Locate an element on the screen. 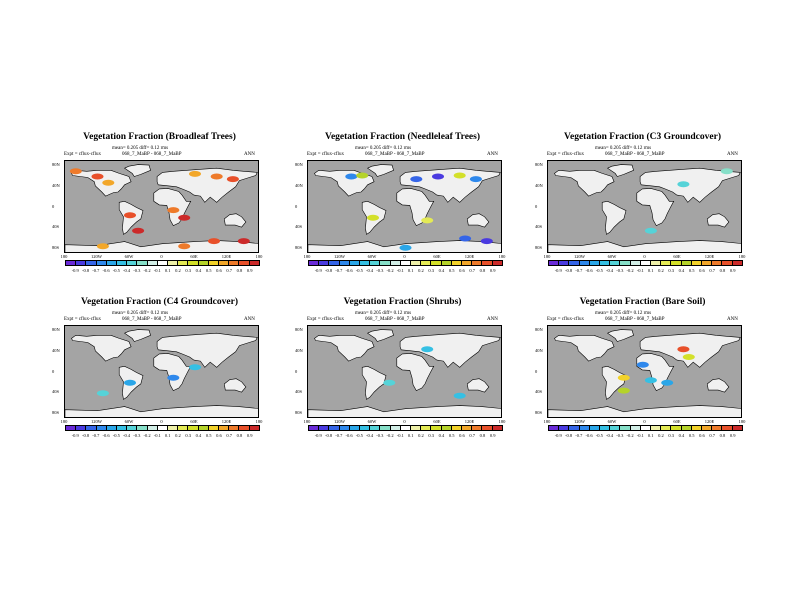 The height and width of the screenshot is (600, 800). y-tick-label: 80N is located at coordinates (56, 165).